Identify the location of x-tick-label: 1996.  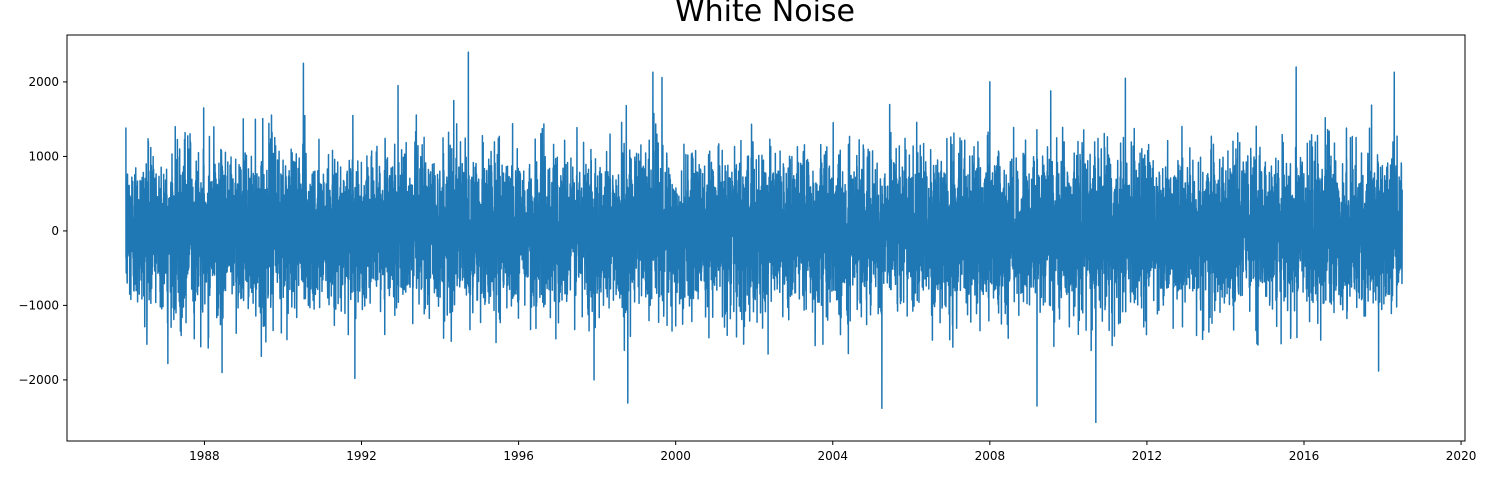
(518, 456).